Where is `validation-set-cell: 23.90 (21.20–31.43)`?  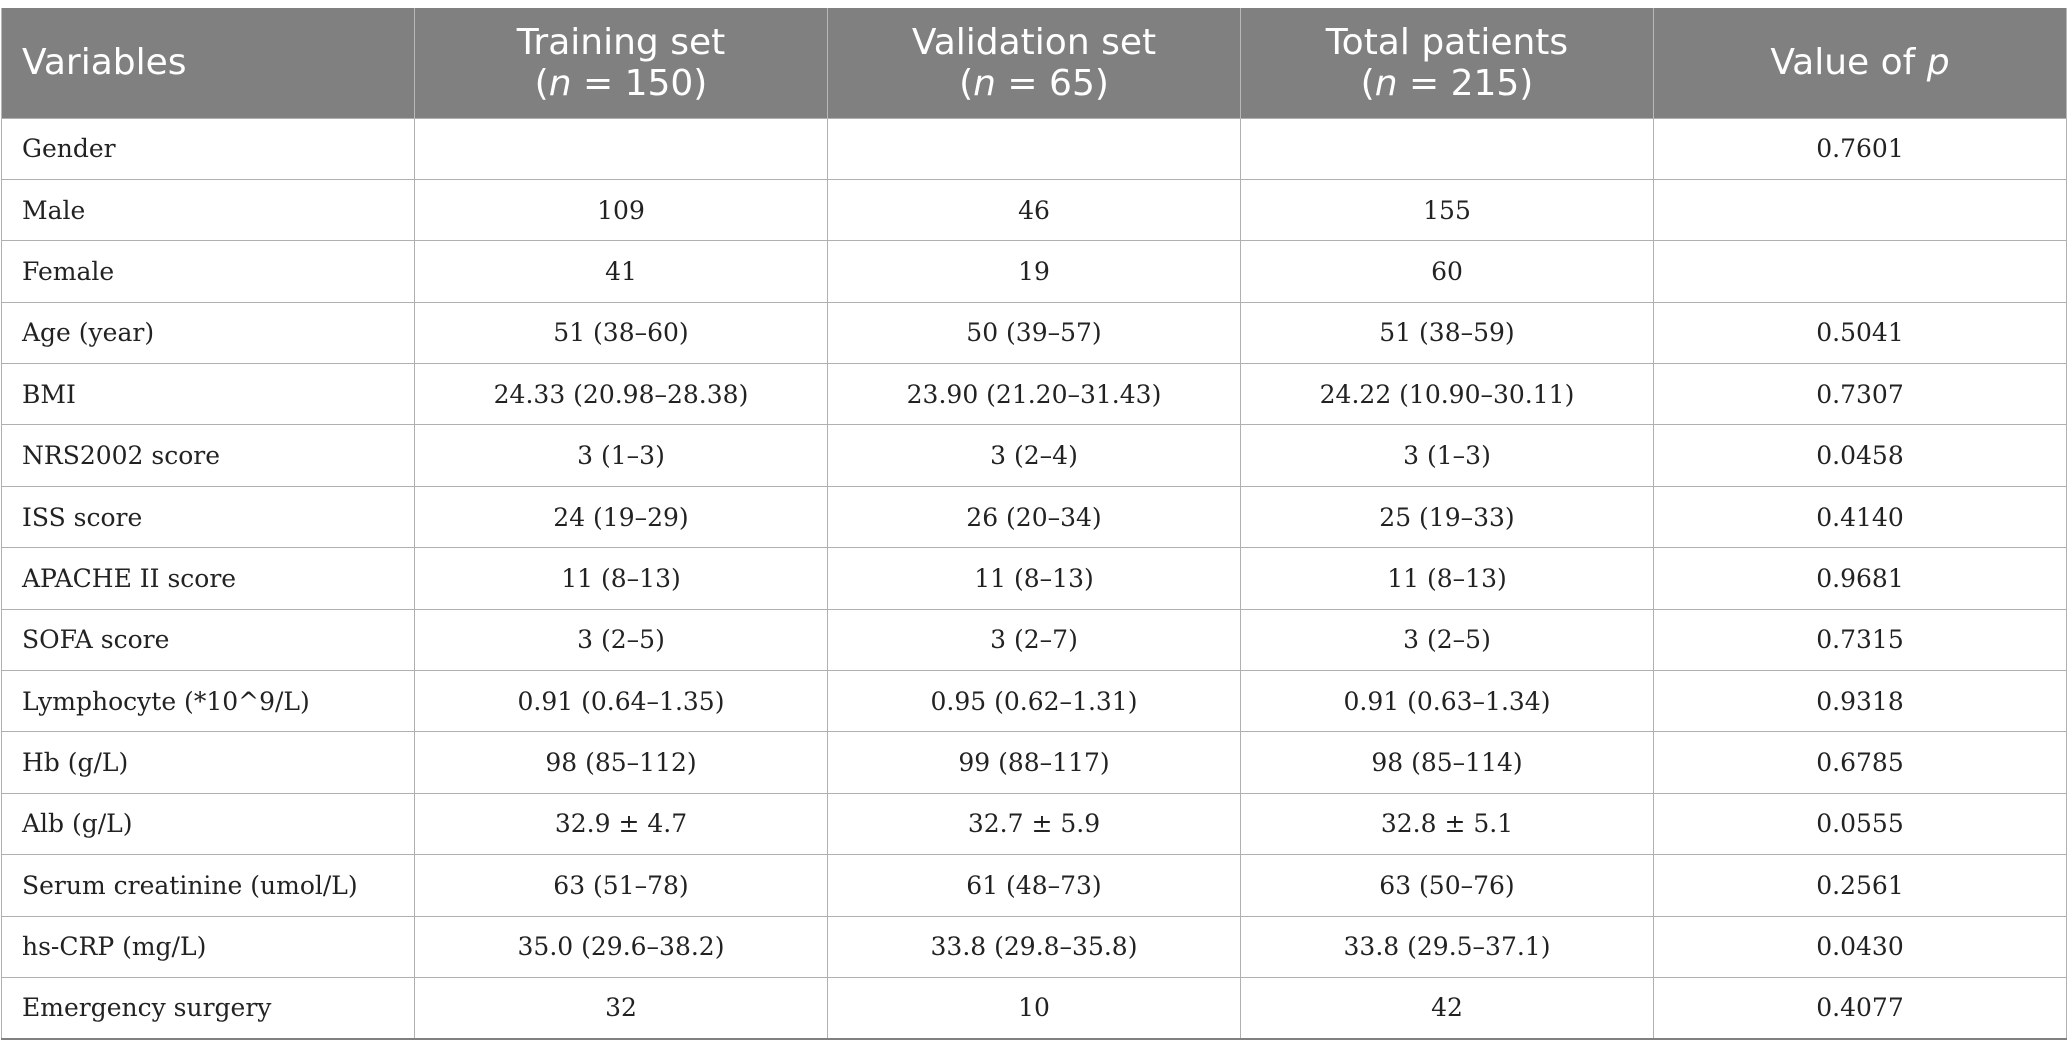 validation-set-cell: 23.90 (21.20–31.43) is located at coordinates (1034, 394).